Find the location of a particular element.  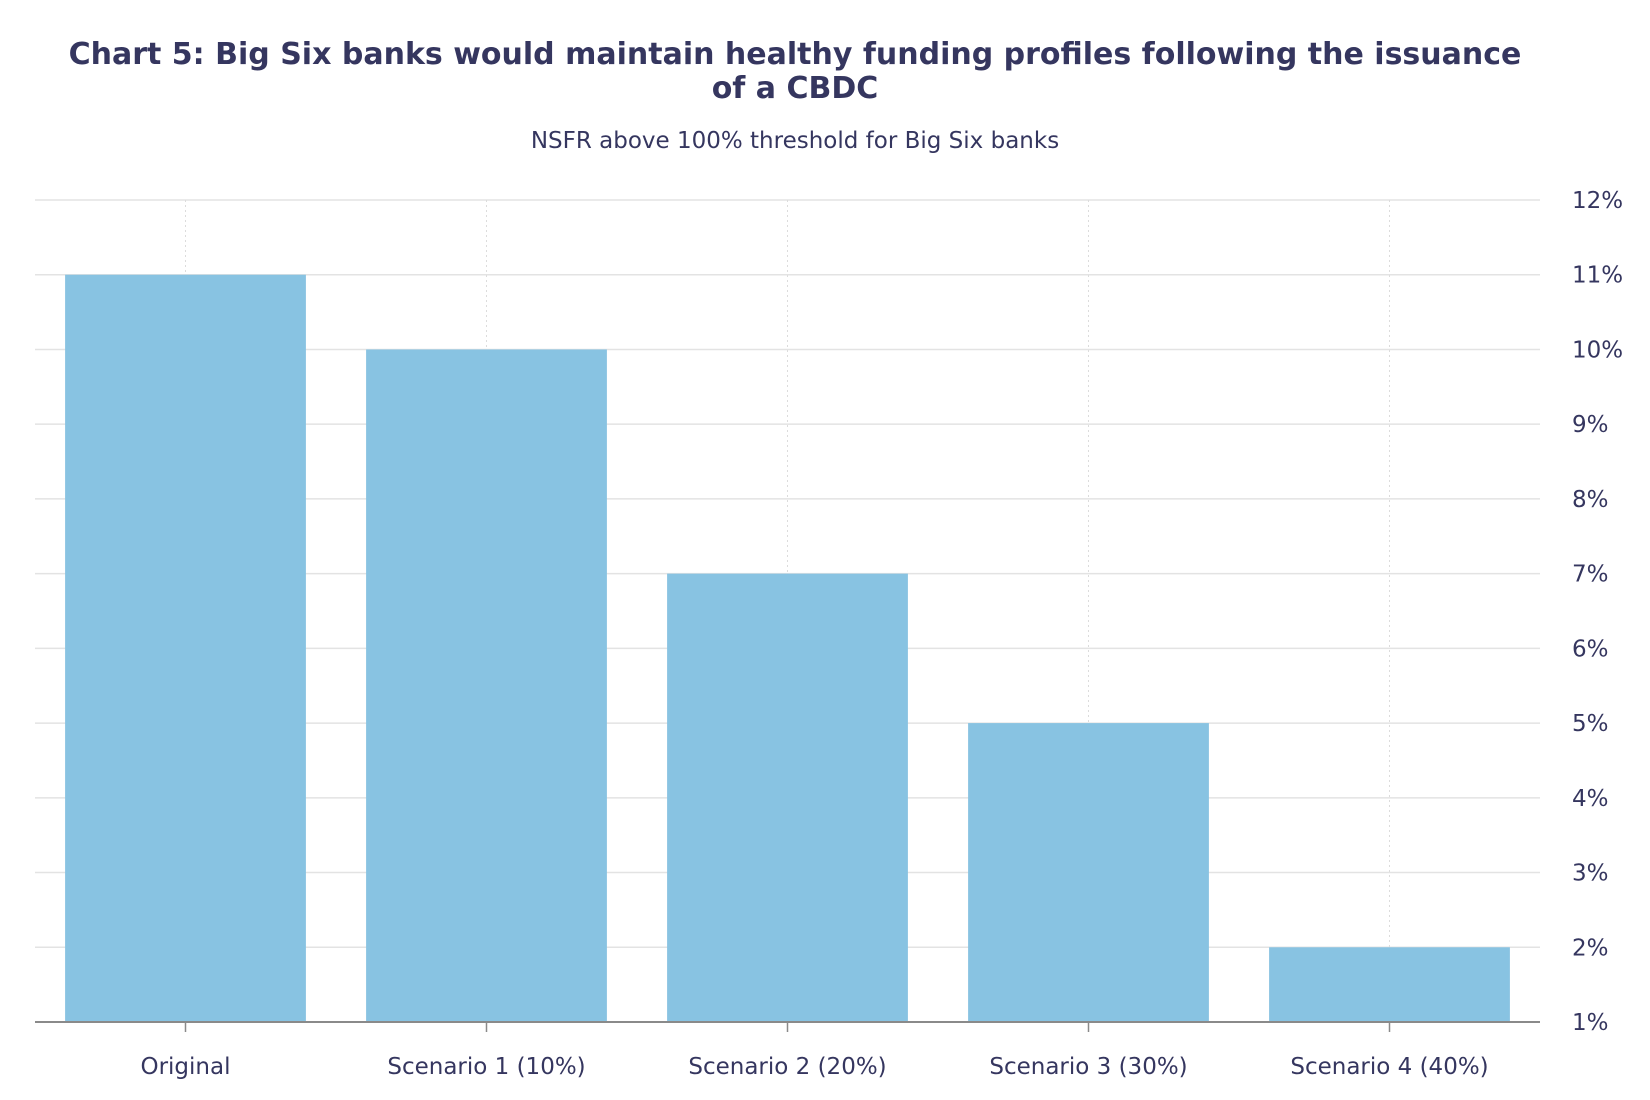

x-tick-label: Scenario 1 (10%) is located at coordinates (486, 1067).